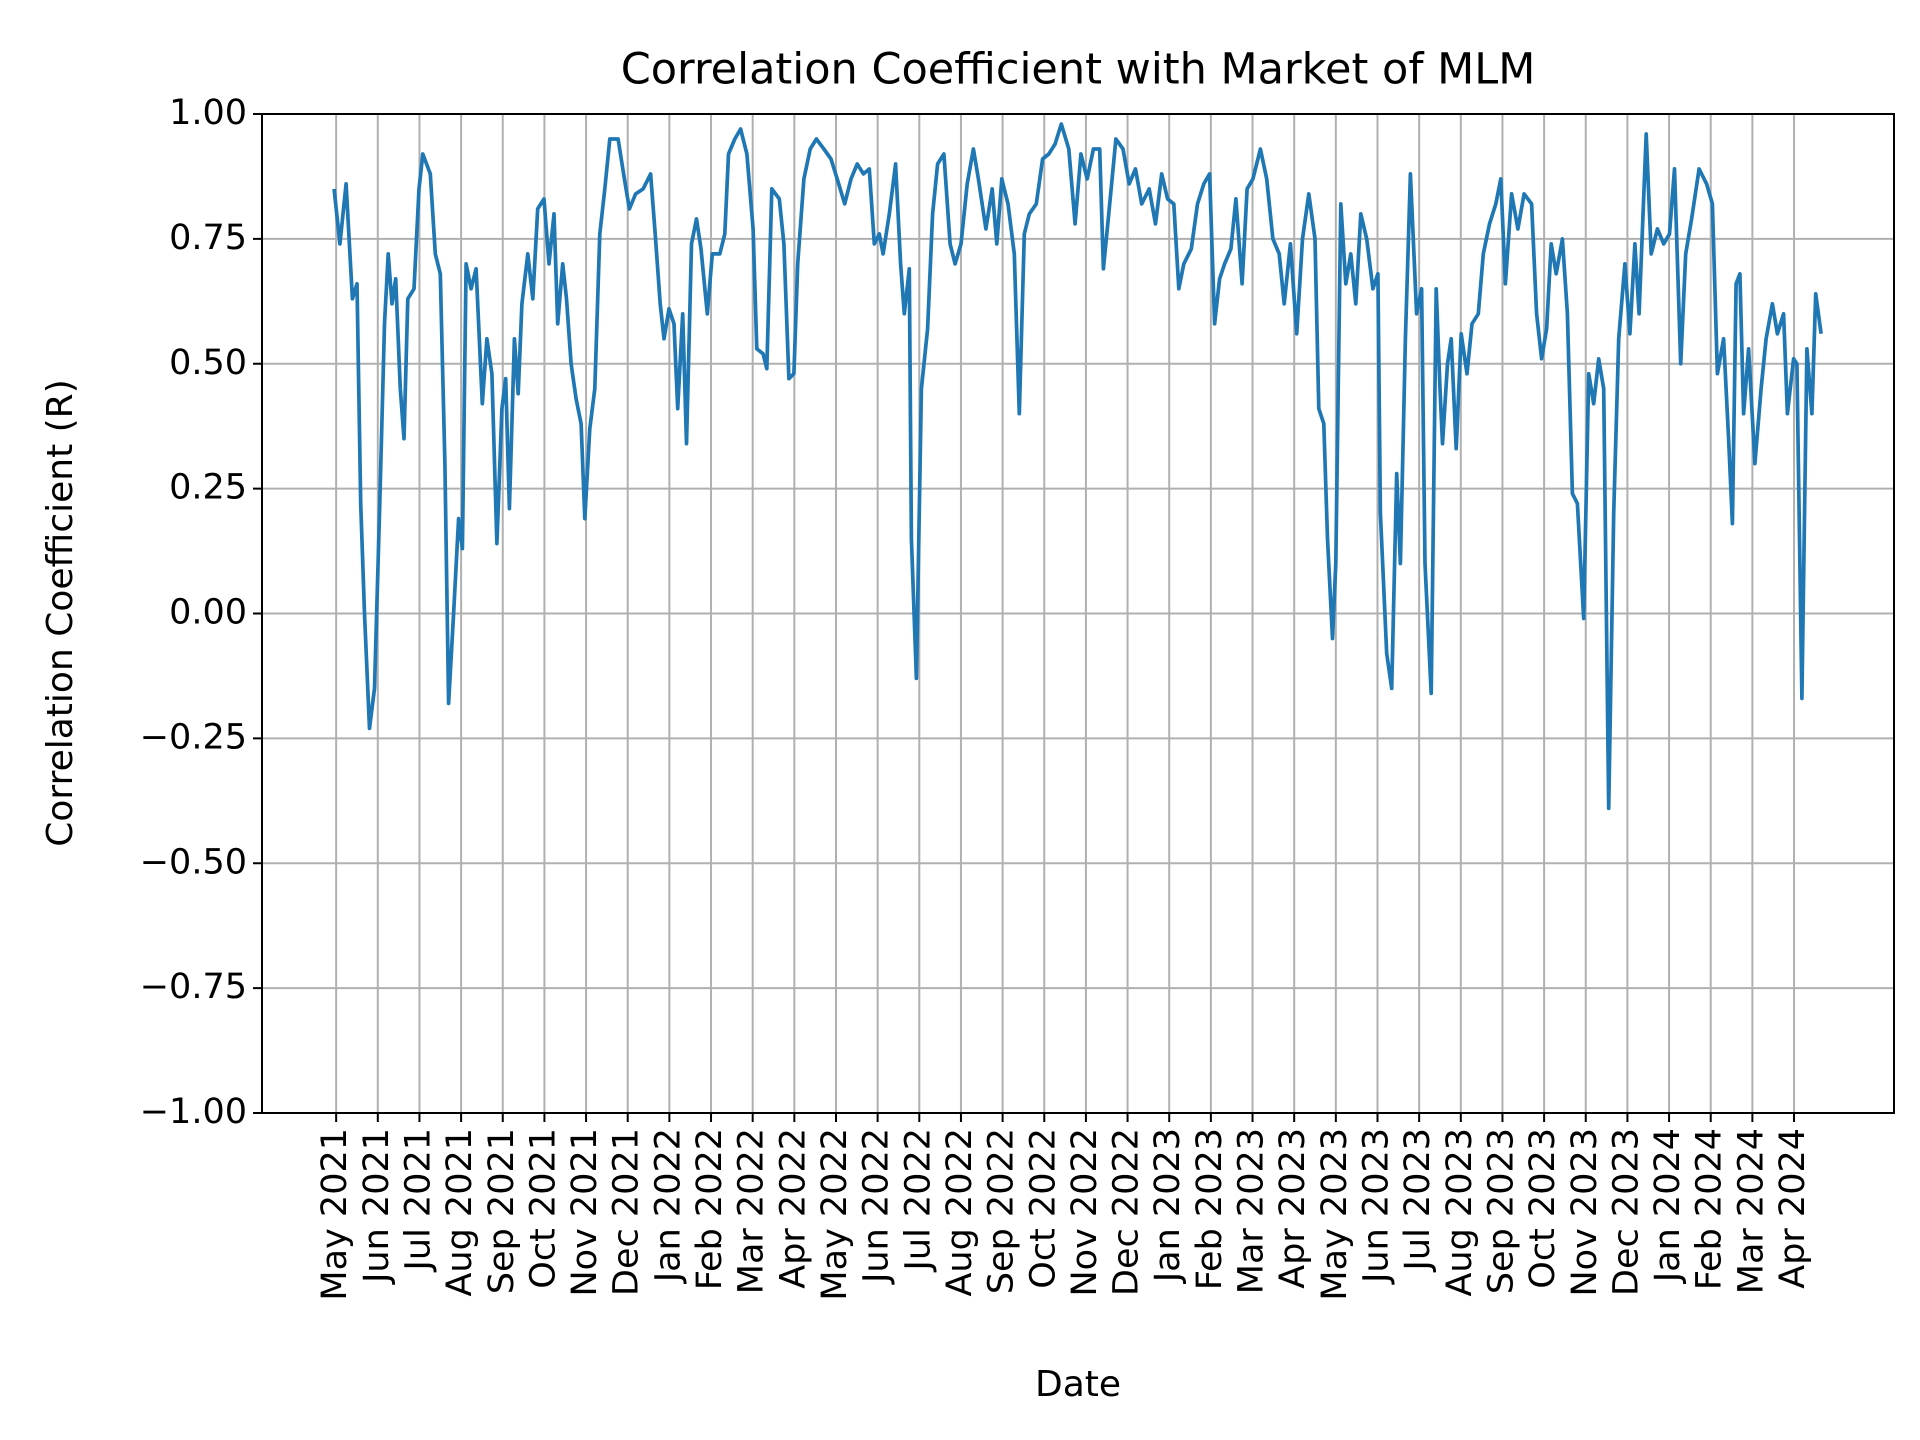 This screenshot has height=1440, width=1920. Describe the element at coordinates (1210, 1209) in the screenshot. I see `x-tick-label: Feb 2023` at that location.